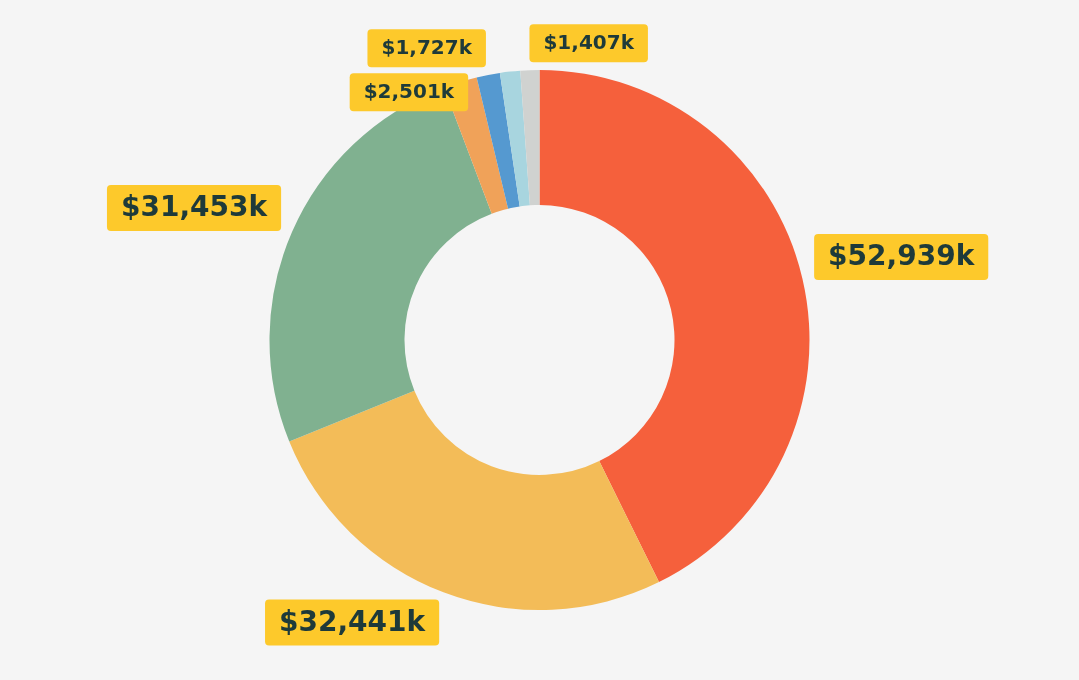 The height and width of the screenshot is (680, 1079). What do you see at coordinates (589, 42) in the screenshot?
I see `data-label: $1,407k` at bounding box center [589, 42].